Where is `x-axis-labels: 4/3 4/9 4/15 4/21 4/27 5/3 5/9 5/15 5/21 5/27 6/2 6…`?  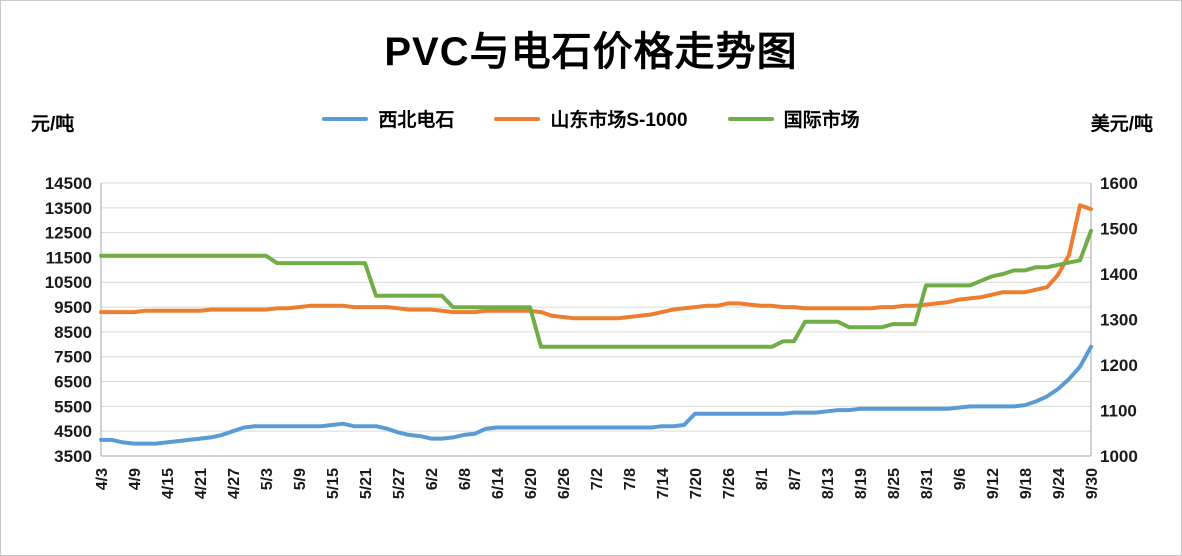 x-axis-labels: 4/3 4/9 4/15 4/21 4/27 5/3 5/9 5/15 5/21 5/27 6/2 6… is located at coordinates (597, 483).